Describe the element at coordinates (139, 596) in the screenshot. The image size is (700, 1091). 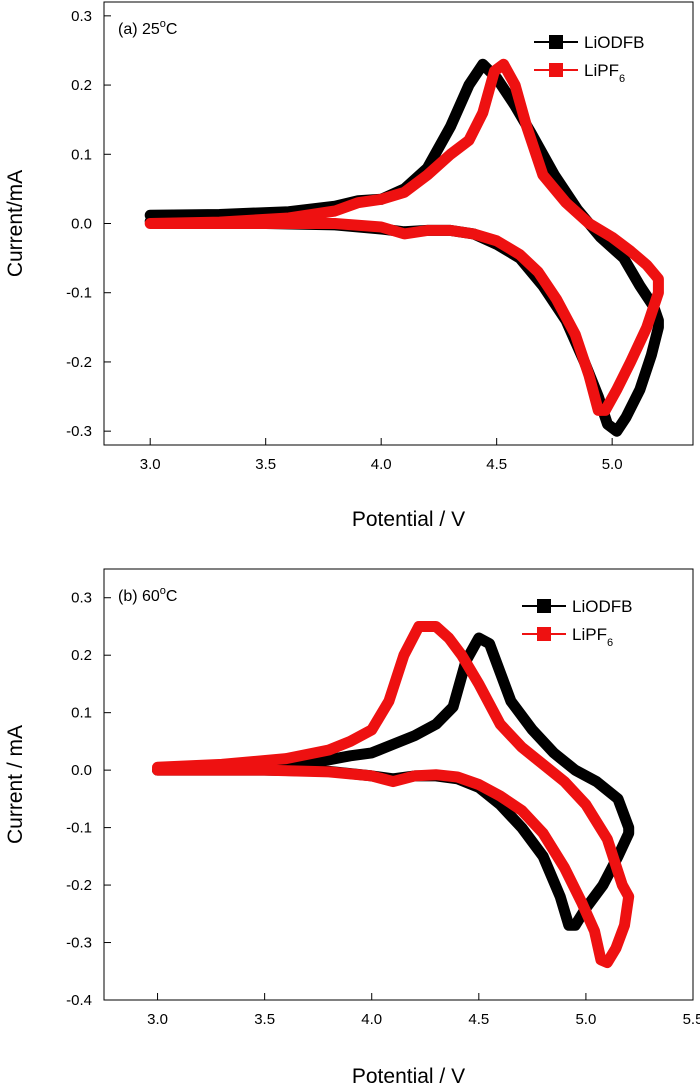
I see `annotation-main: (b) 60` at that location.